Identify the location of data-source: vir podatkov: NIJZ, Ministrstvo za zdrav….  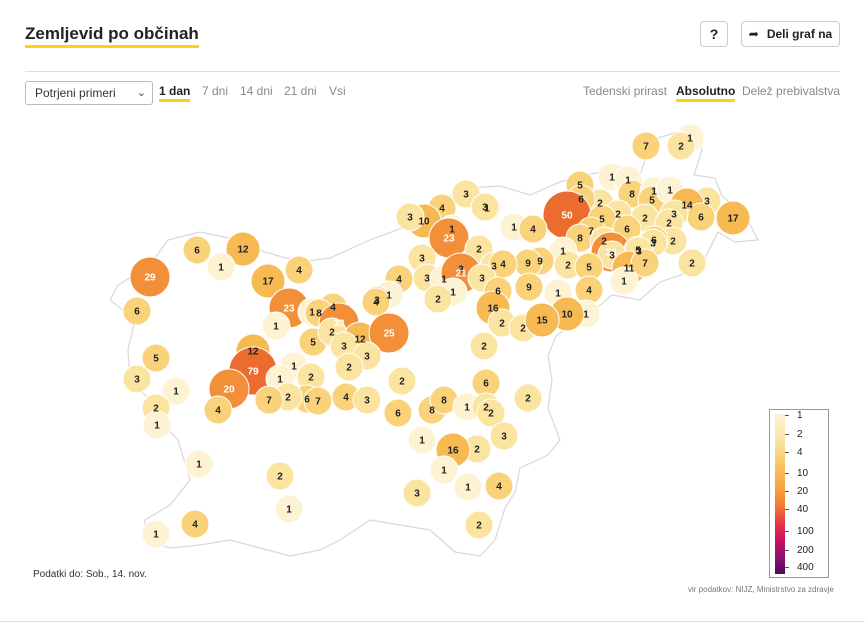
(761, 589).